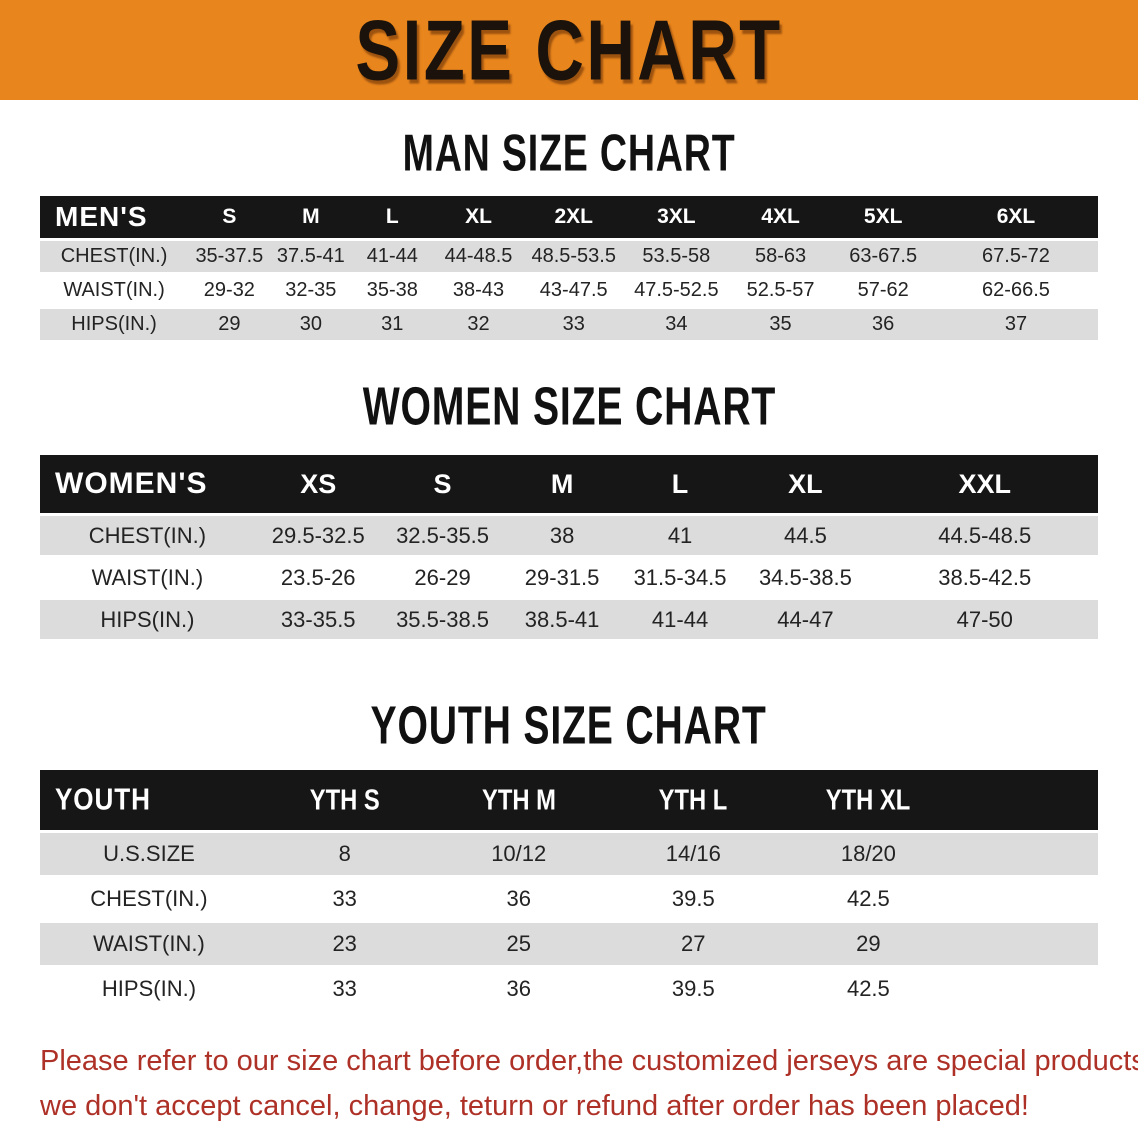 This screenshot has width=1138, height=1132. I want to click on column-header-text: 3XL, so click(676, 216).